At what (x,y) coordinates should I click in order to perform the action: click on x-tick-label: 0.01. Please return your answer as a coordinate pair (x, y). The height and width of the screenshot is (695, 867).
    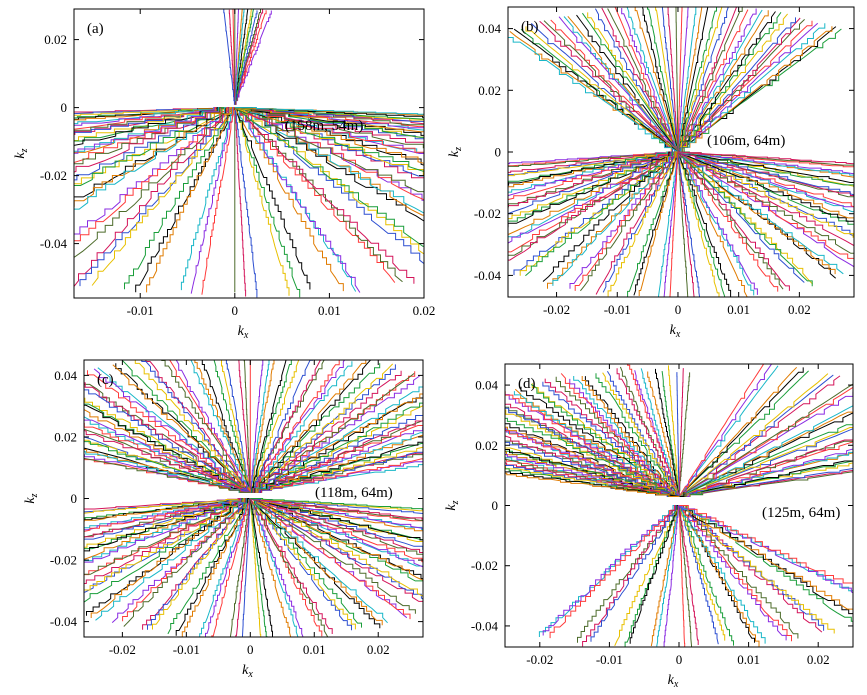
    Looking at the image, I should click on (329, 310).